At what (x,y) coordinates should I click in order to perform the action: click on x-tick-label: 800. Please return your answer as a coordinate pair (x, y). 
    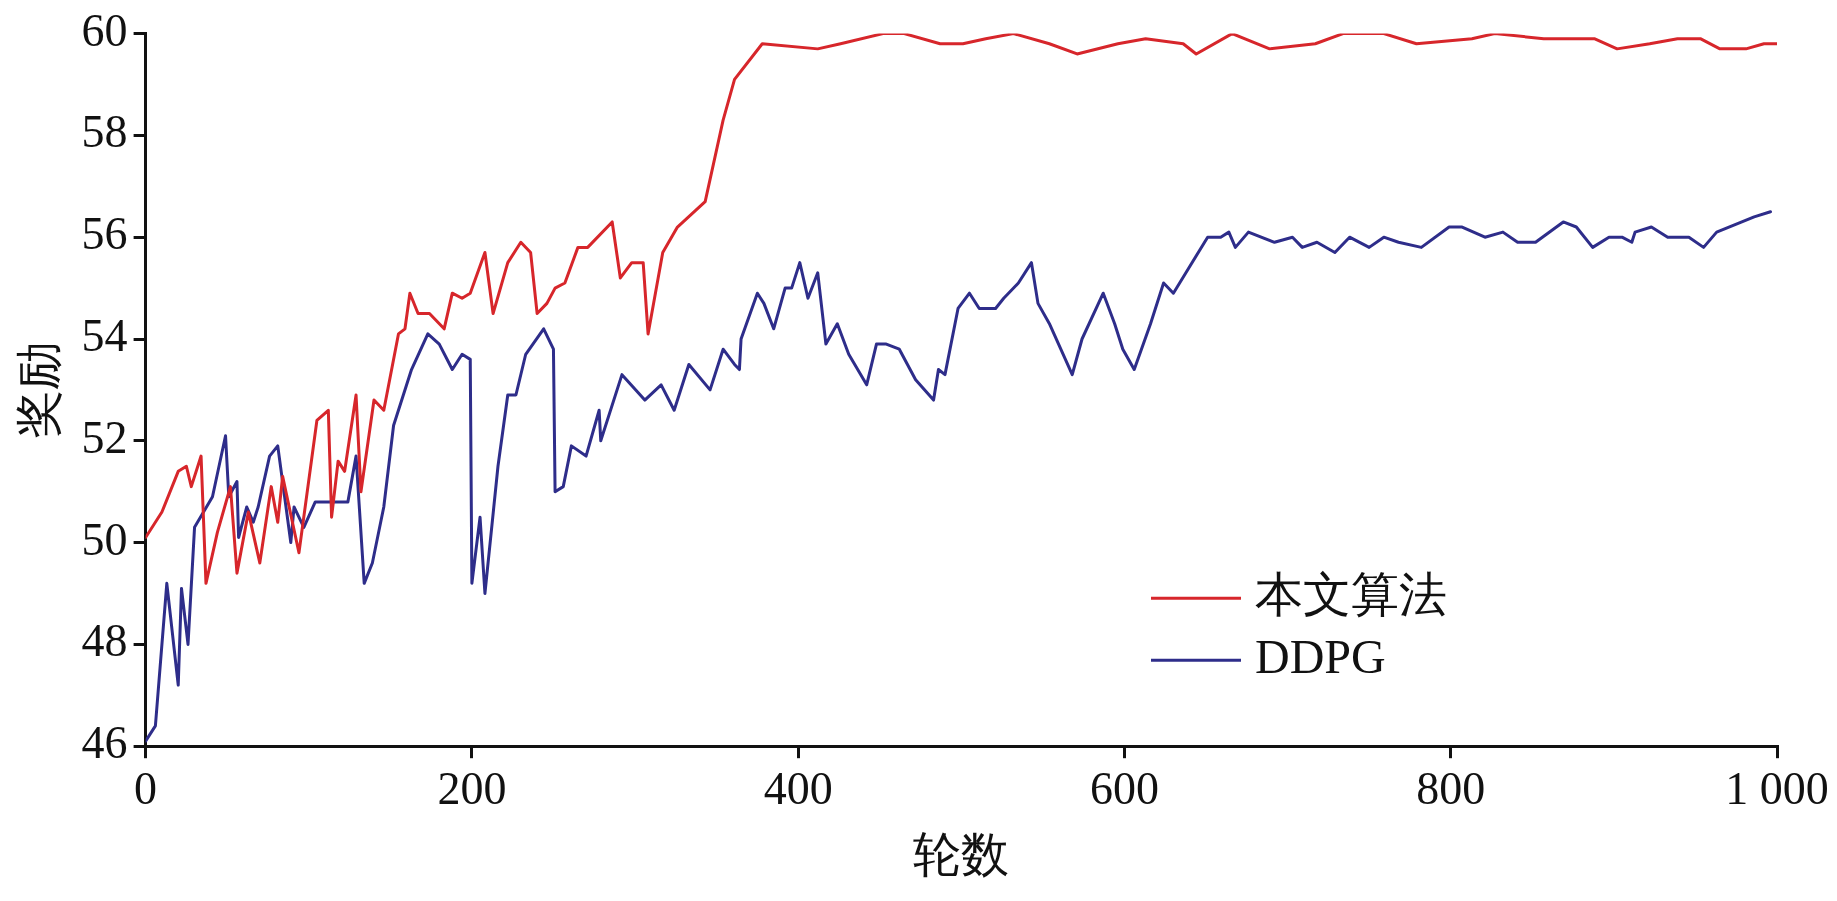
    Looking at the image, I should click on (1451, 788).